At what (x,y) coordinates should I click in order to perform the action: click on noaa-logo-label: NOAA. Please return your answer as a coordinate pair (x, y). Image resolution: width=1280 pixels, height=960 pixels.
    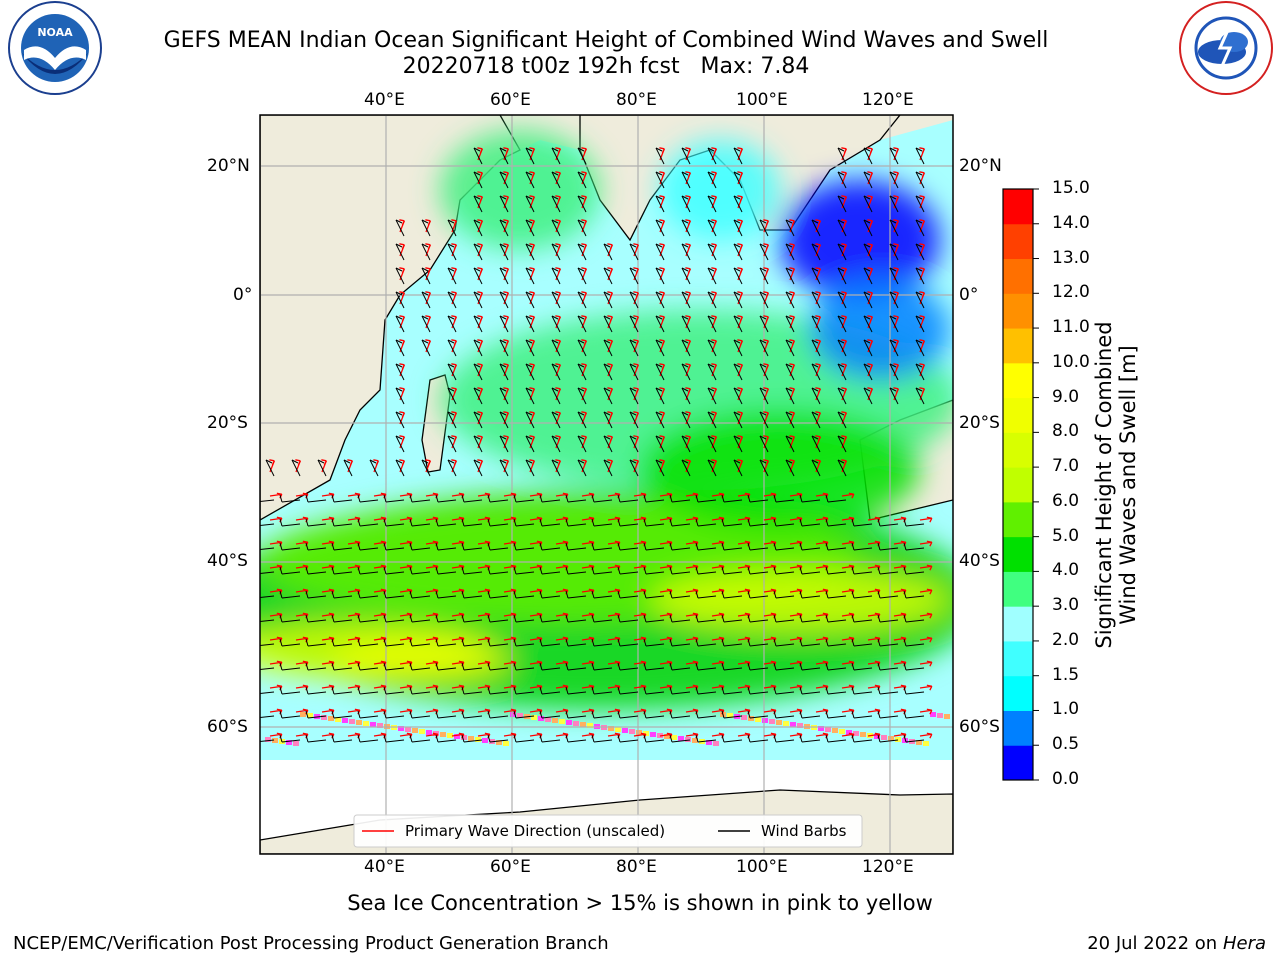
    Looking at the image, I should click on (55, 32).